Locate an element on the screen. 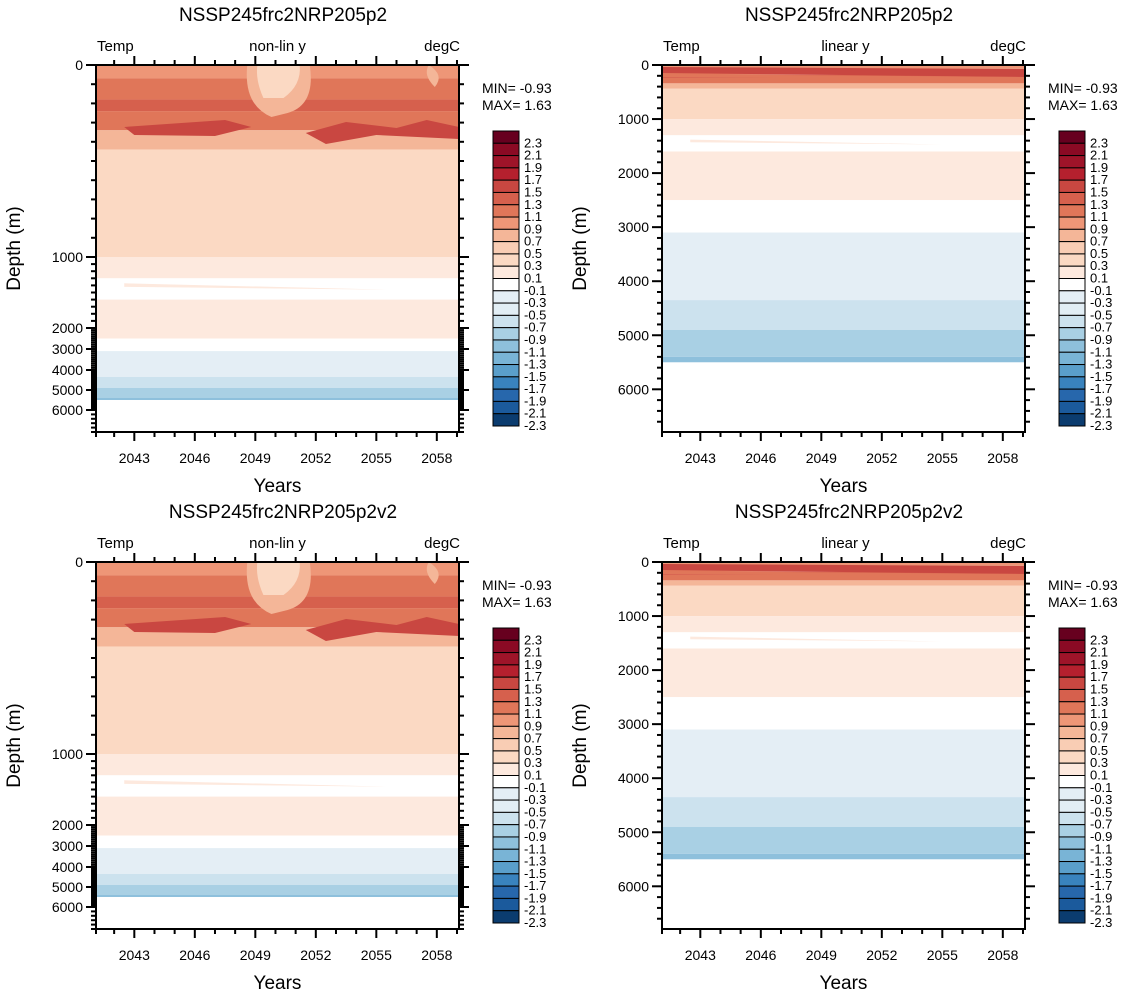 This screenshot has height=999, width=1132. y-tick-label: 6000 is located at coordinates (633, 886).